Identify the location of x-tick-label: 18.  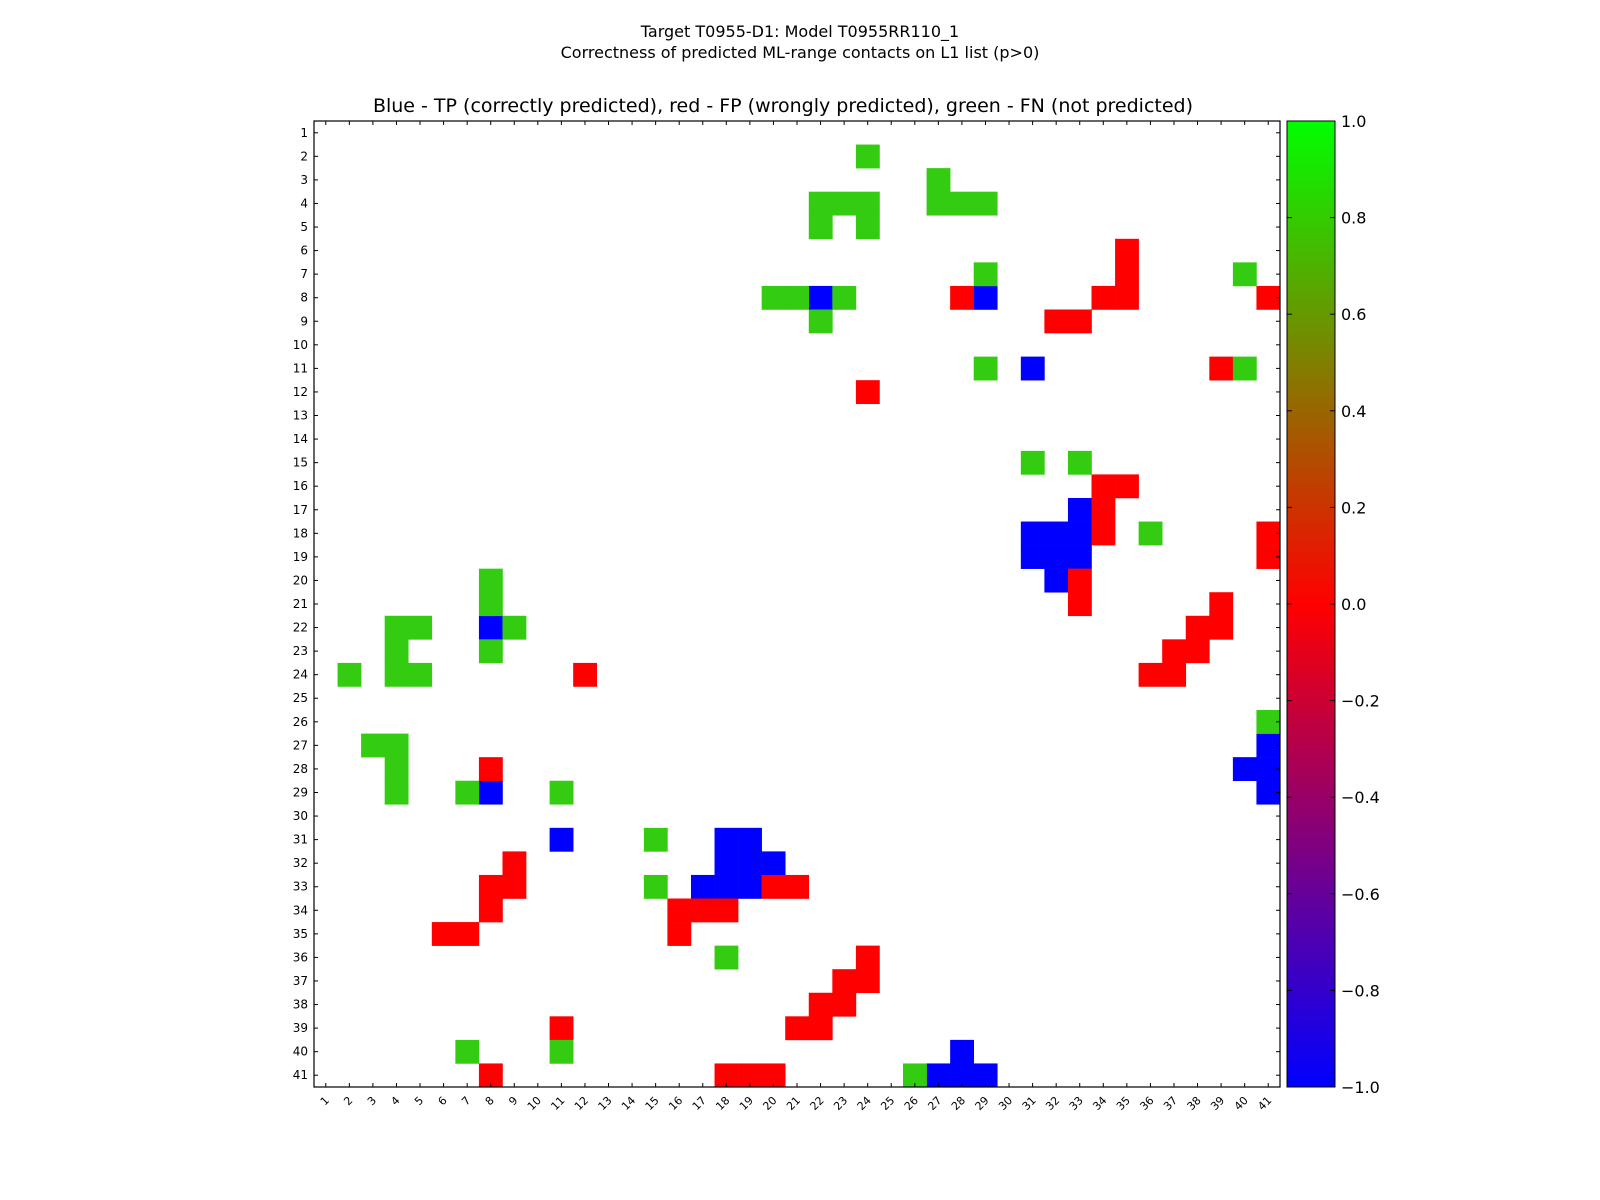
(722, 1103).